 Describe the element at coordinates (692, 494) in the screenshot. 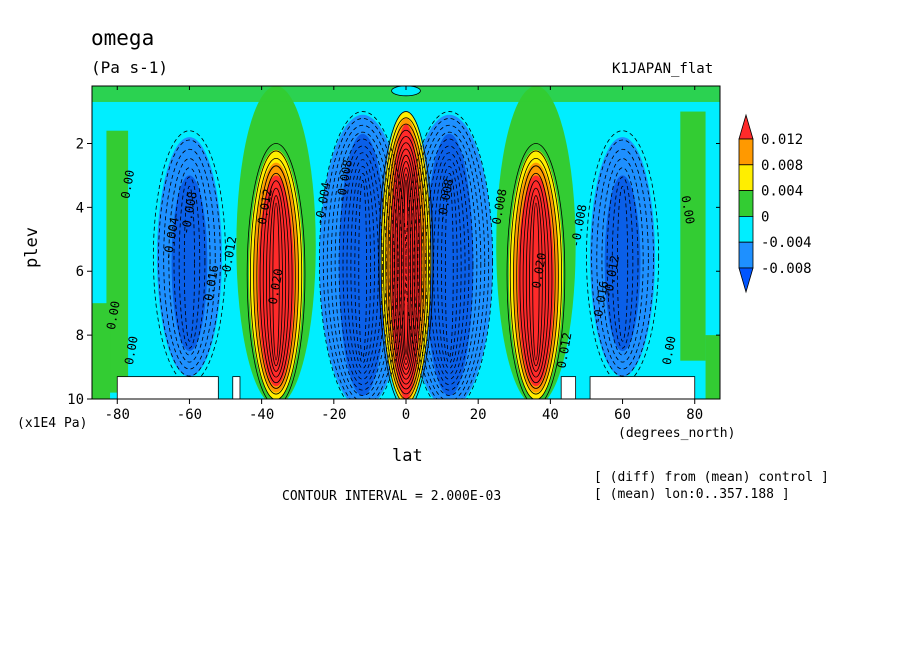

I see `footer-note-mean: [ (mean) lon:0..357.188 ]` at that location.